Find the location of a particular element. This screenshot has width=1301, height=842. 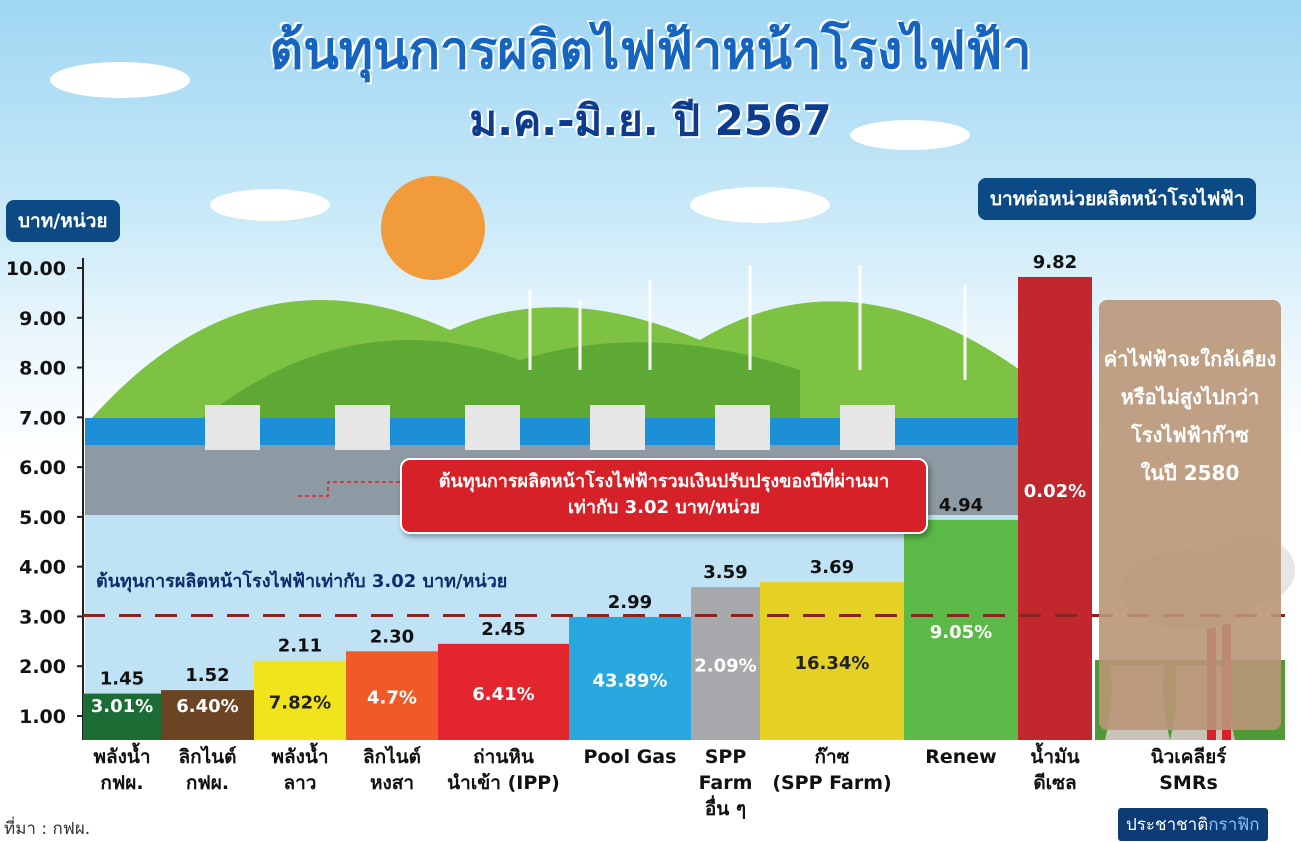

bar-value-label: 2.45 is located at coordinates (503, 629).